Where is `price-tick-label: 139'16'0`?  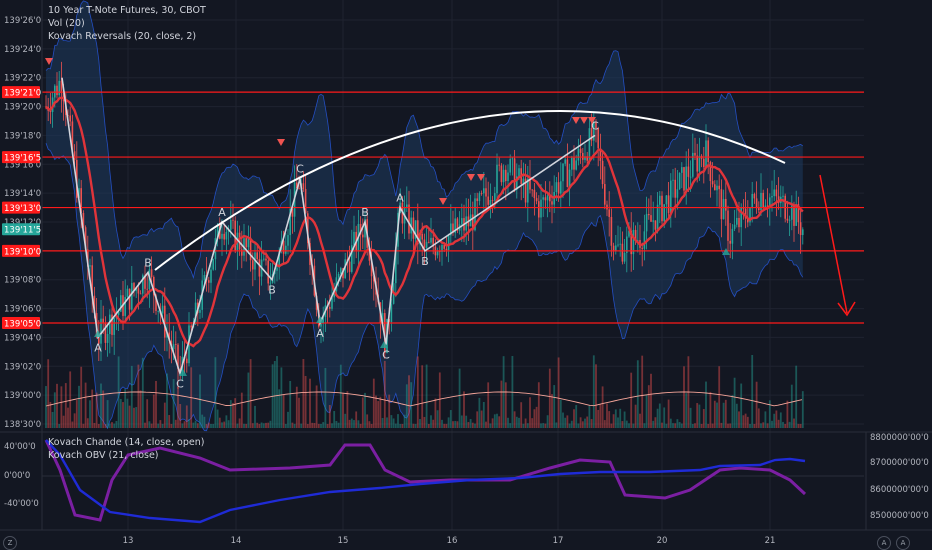
price-tick-label: 139'16'0 is located at coordinates (22, 165).